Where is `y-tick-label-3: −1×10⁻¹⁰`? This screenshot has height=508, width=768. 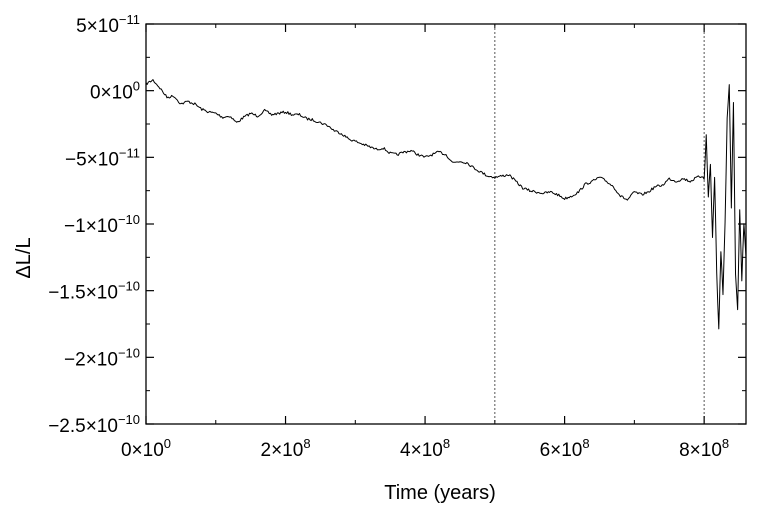 y-tick-label-3: −1×10⁻¹⁰ is located at coordinates (102, 224).